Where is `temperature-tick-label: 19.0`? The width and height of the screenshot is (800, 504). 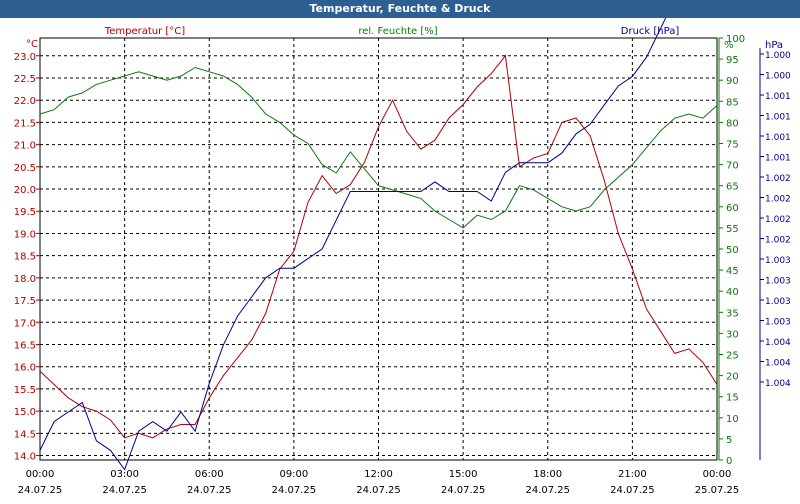 temperature-tick-label: 19.0 is located at coordinates (25, 234).